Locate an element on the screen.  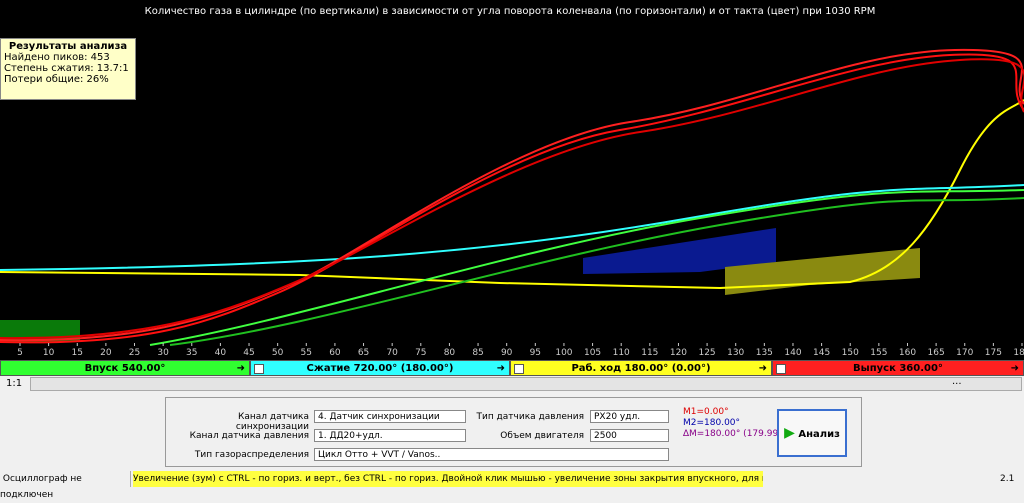
status-left: Осциллограф не подключен is located at coordinates (65, 485).